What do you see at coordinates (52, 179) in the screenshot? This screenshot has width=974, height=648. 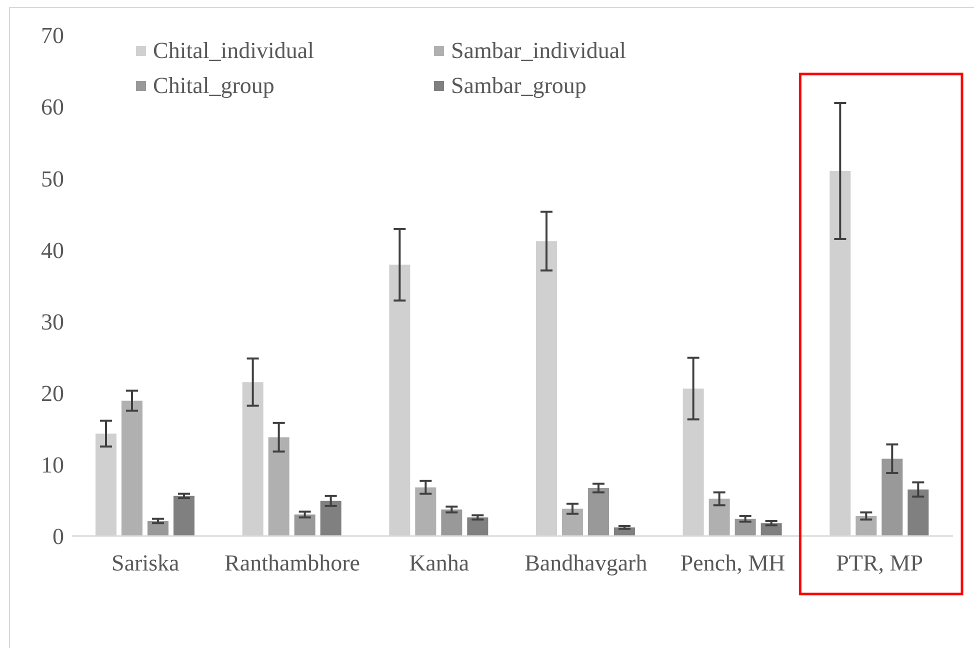 I see `y-tick-label: 50` at bounding box center [52, 179].